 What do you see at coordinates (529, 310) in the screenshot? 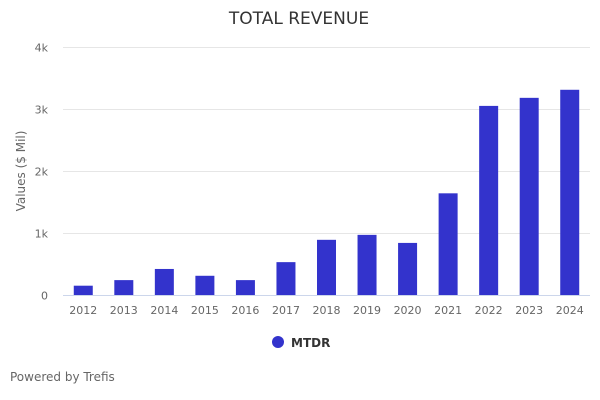
I see `x-tick-label: 2023` at bounding box center [529, 310].